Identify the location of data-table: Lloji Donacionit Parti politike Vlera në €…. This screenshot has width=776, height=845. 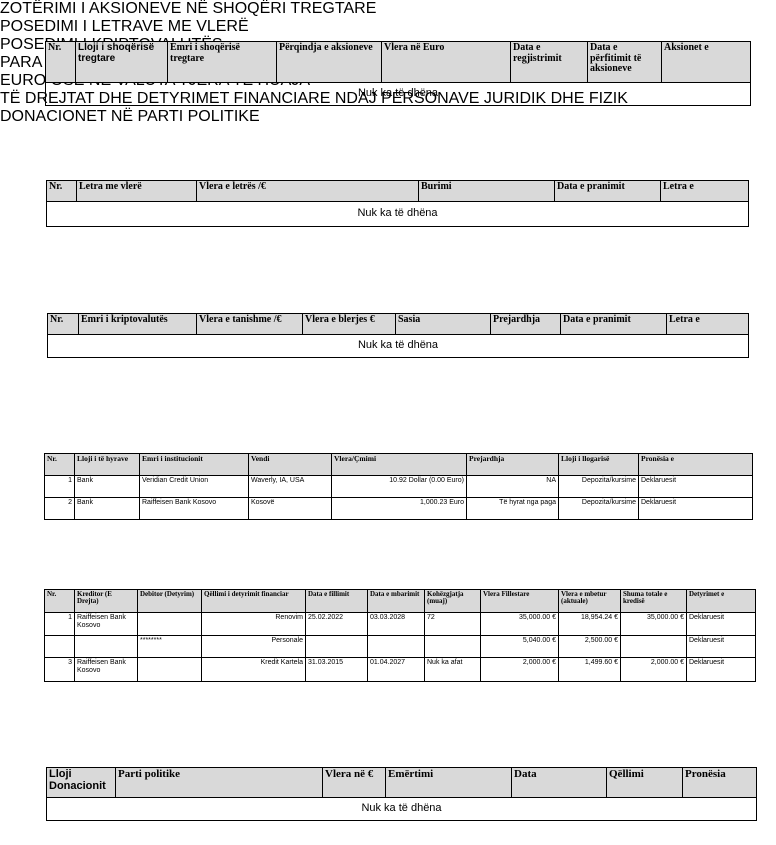
(401, 794).